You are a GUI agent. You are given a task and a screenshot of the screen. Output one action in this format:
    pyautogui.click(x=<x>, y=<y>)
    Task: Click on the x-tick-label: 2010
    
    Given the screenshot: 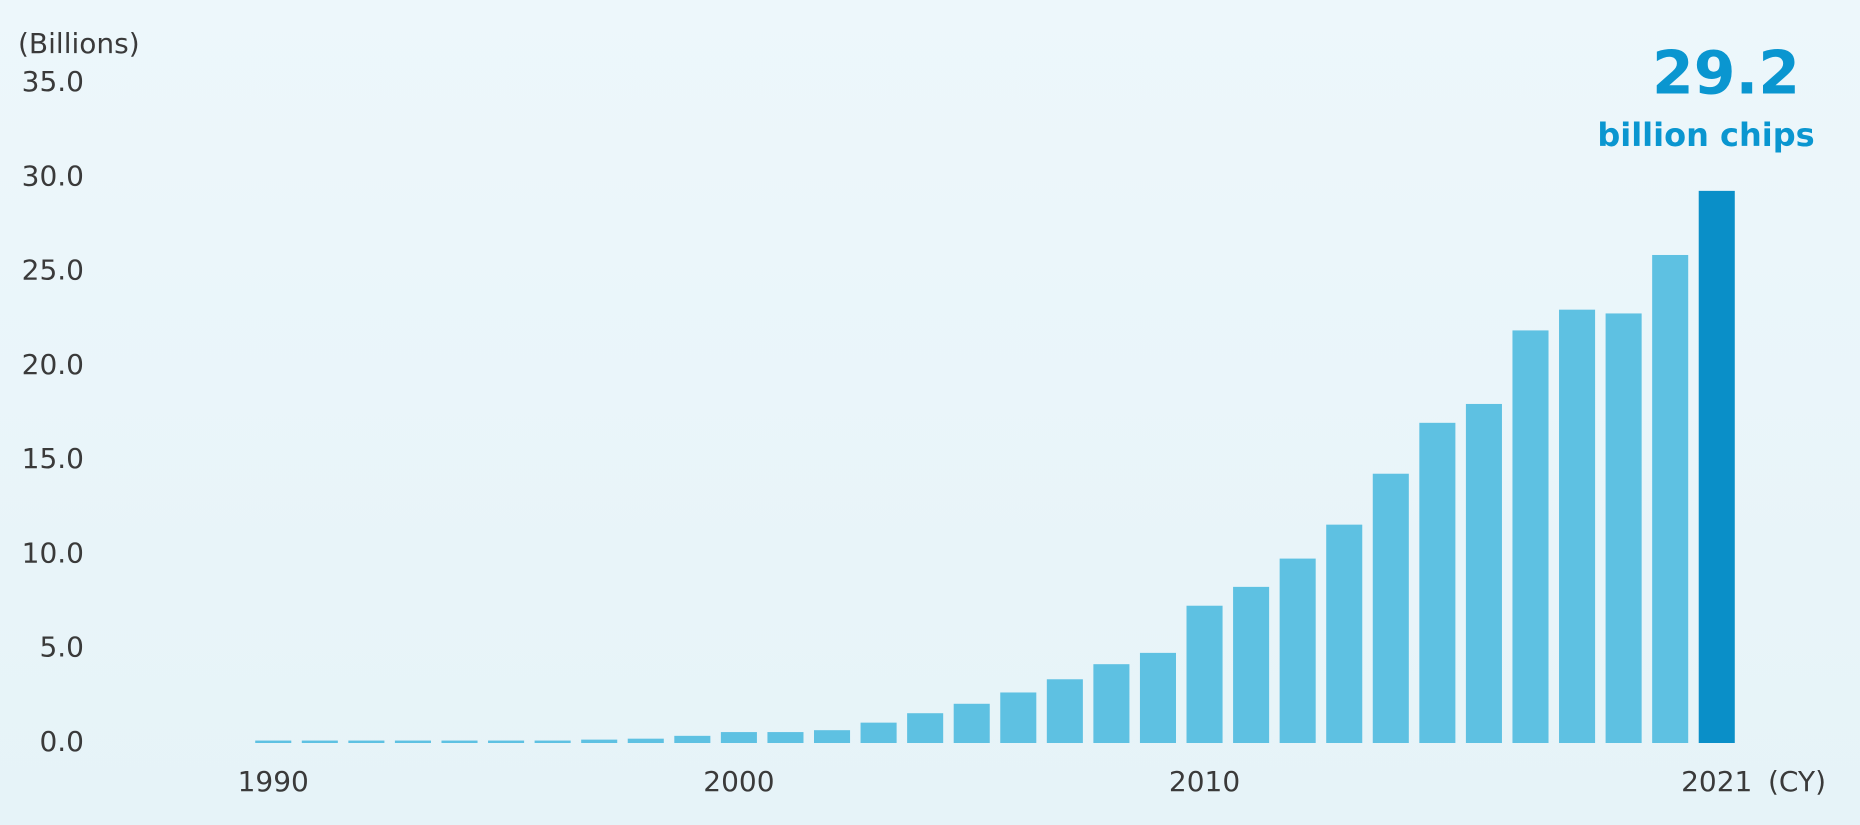 What is the action you would take?
    pyautogui.click(x=1204, y=781)
    